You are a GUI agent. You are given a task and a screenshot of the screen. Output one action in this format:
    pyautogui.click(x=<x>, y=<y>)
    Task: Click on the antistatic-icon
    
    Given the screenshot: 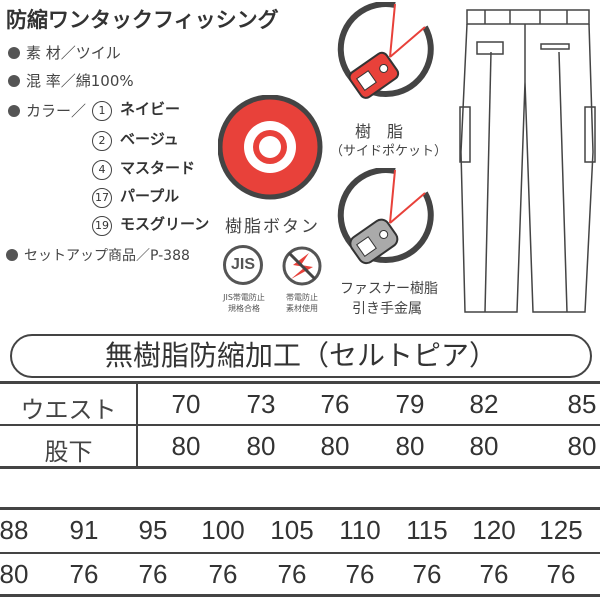 What is the action you would take?
    pyautogui.click(x=302, y=266)
    